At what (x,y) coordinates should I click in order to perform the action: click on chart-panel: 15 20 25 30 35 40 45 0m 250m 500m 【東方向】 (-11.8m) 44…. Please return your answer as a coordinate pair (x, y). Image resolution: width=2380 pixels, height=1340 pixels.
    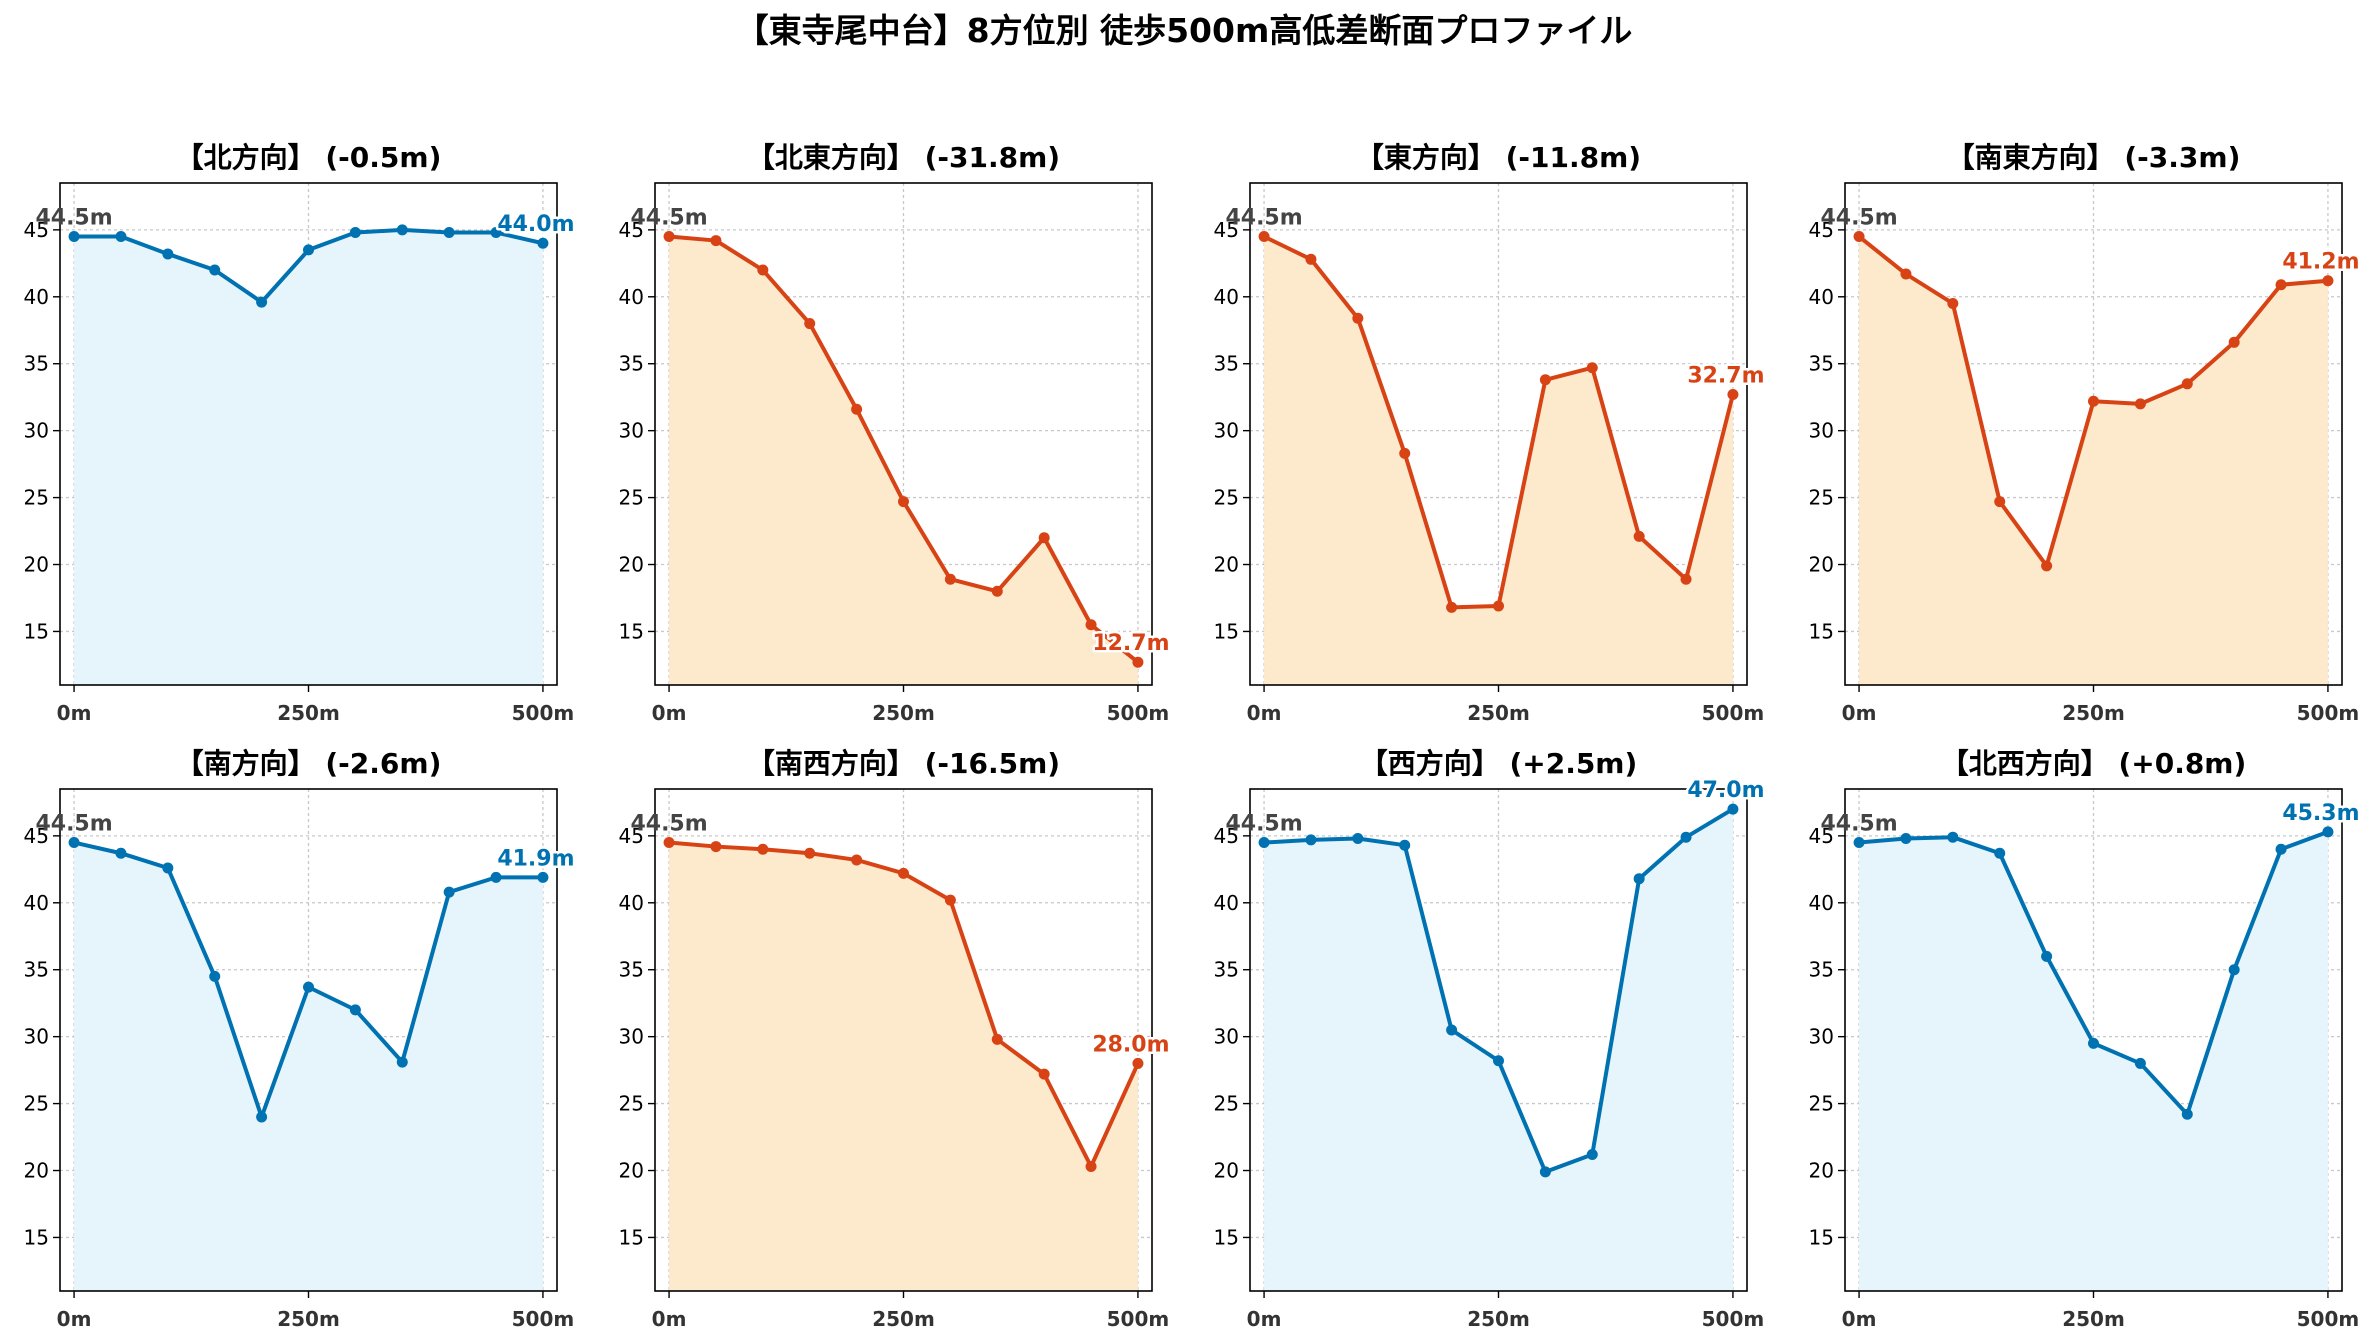
    Looking at the image, I should click on (1490, 433).